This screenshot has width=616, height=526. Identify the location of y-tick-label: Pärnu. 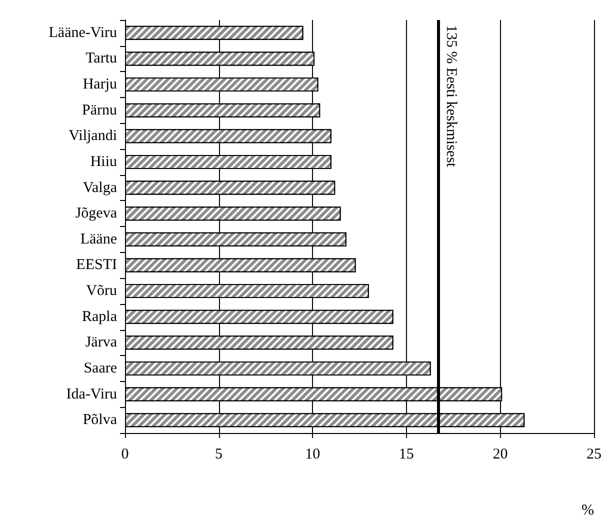
(100, 110).